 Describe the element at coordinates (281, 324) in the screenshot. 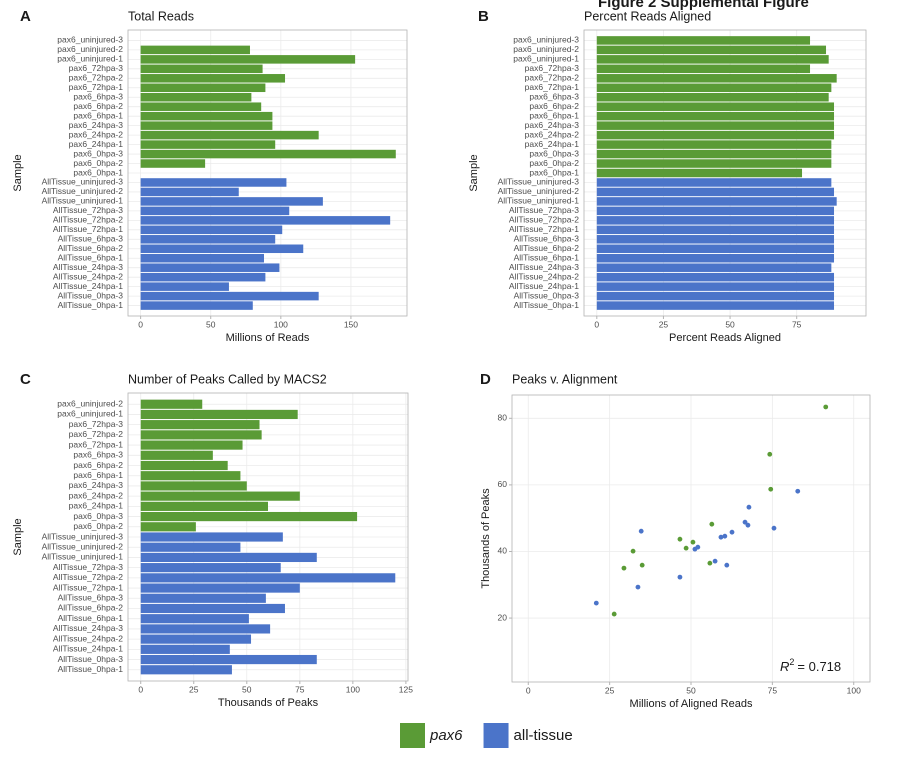

I see `x-tick-label: 100` at that location.